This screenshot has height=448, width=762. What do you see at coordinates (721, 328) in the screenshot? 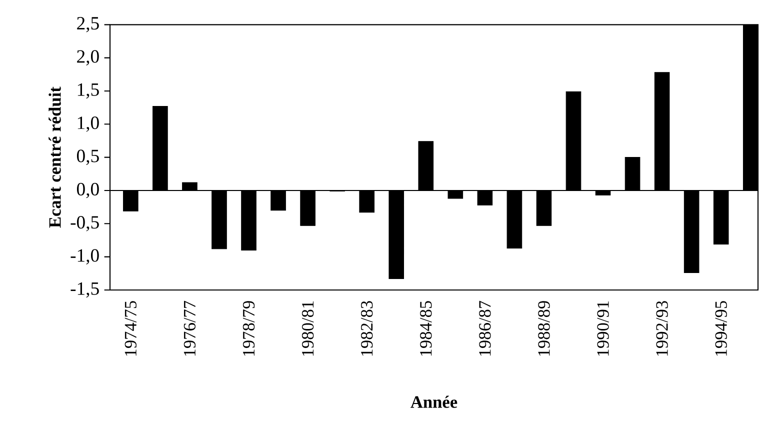
I see `x-tick-label: 1994/95` at bounding box center [721, 328].